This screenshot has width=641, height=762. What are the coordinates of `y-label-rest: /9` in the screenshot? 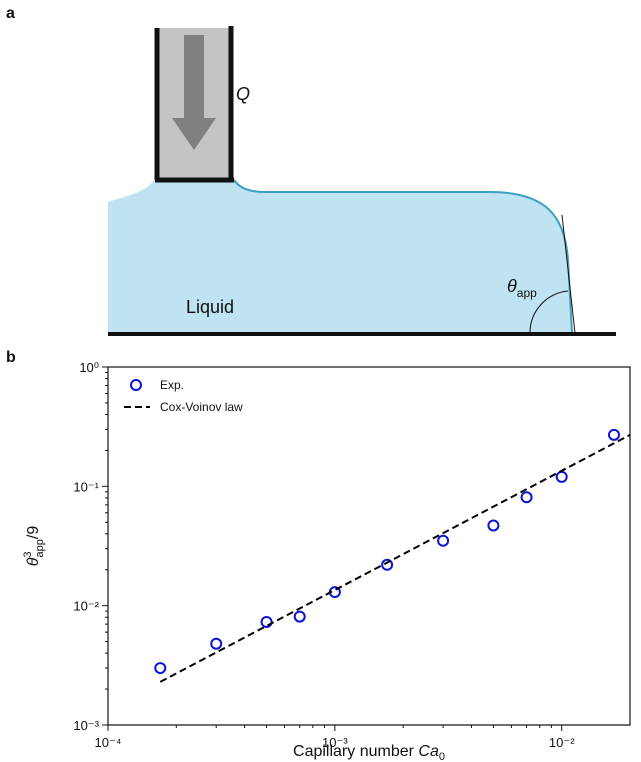 It's located at (33, 532).